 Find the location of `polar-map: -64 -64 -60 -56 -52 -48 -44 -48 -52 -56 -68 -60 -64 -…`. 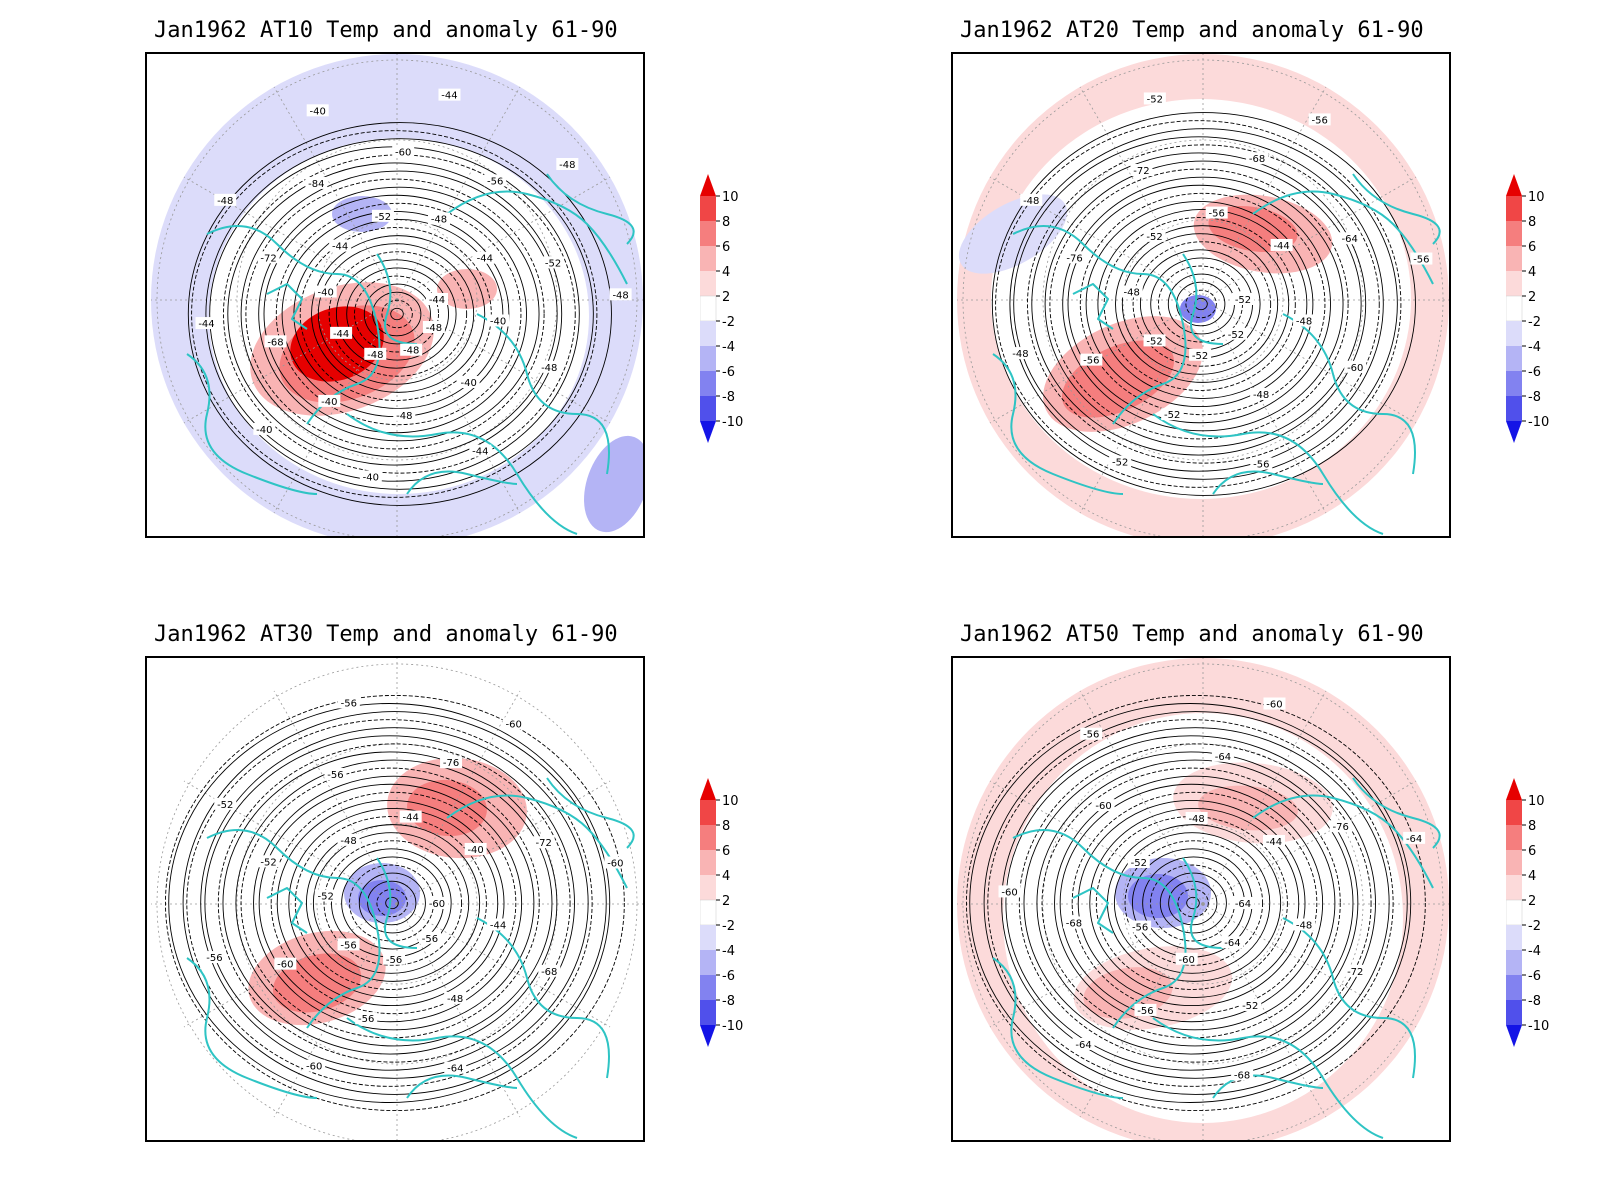

polar-map: -64 -64 -60 -56 -52 -48 -44 -48 -52 -56 -68 -60 -64 -… is located at coordinates (1201, 899).